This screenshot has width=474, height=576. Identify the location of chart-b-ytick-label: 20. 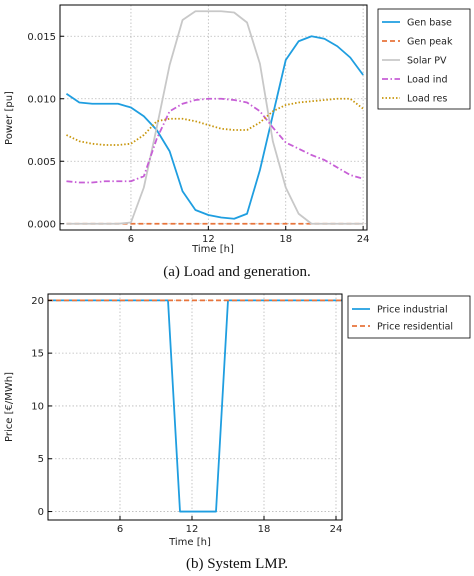
(37, 301).